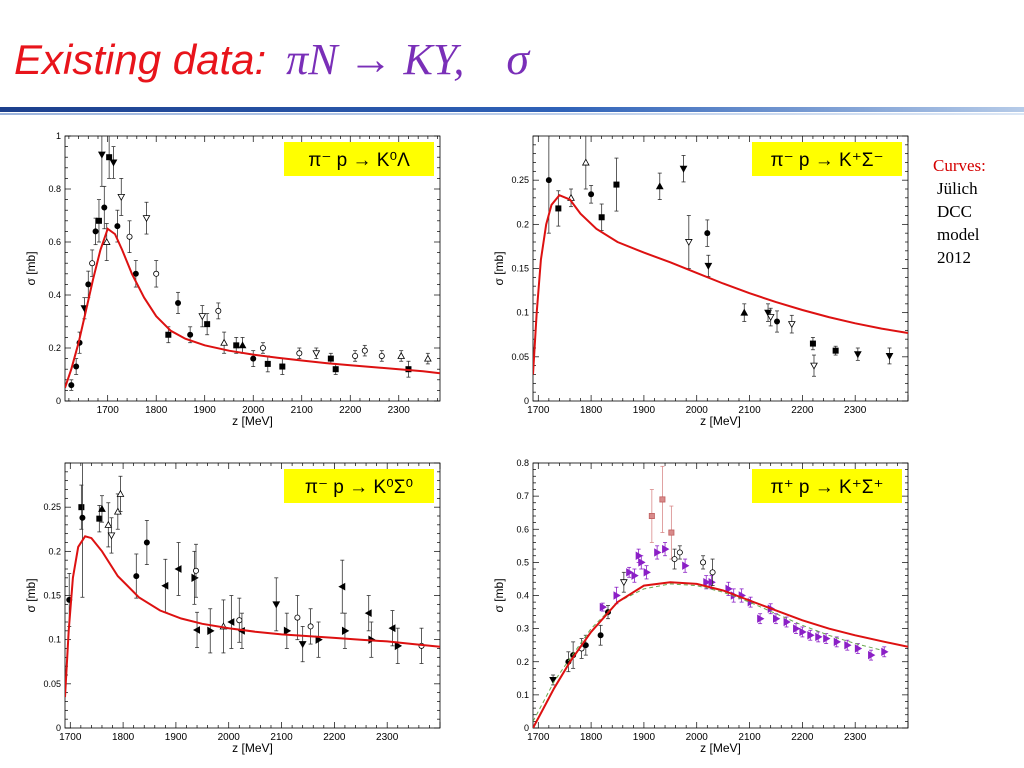 This screenshot has width=1024, height=768. What do you see at coordinates (512, 114) in the screenshot?
I see `title-divider-shadow` at bounding box center [512, 114].